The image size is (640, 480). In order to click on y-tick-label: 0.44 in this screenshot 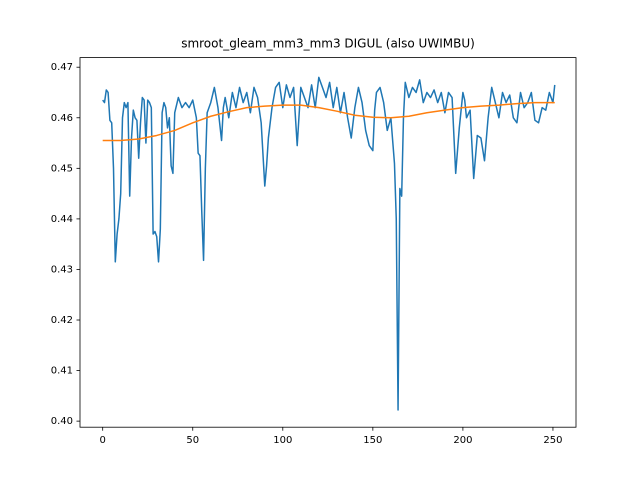, I will do `click(62, 219)`.